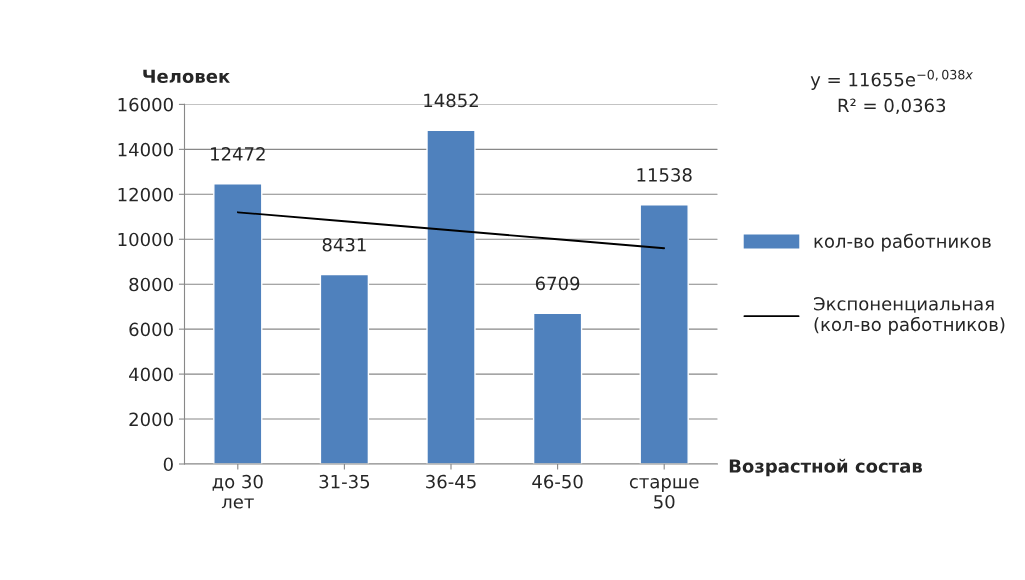 Image resolution: width=1025 pixels, height=580 pixels. I want to click on data-label: 14852, so click(451, 100).